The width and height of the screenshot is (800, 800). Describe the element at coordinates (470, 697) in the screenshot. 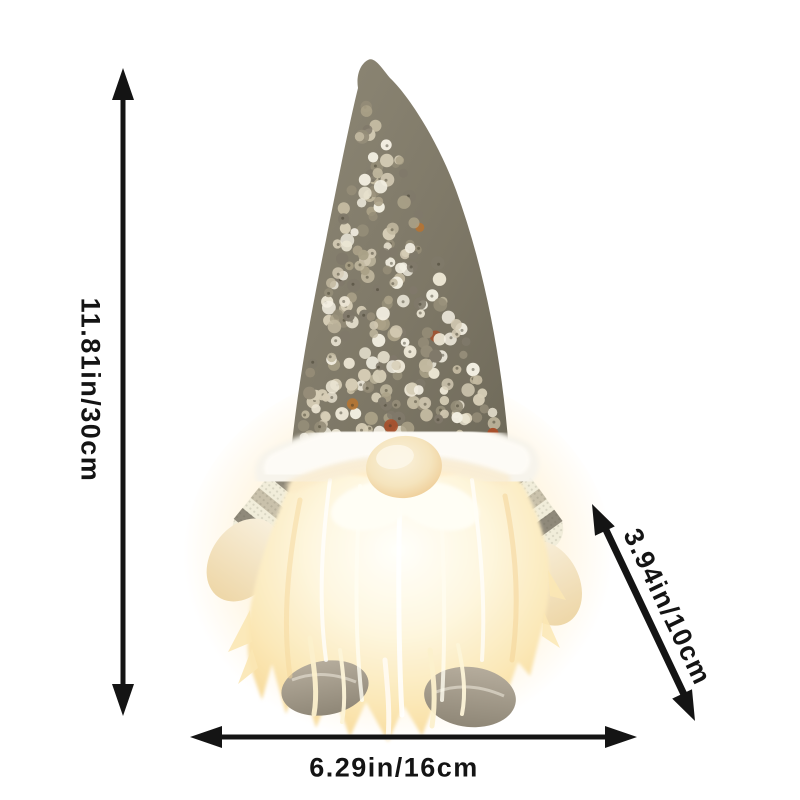

I see `gnome-right-foot` at that location.